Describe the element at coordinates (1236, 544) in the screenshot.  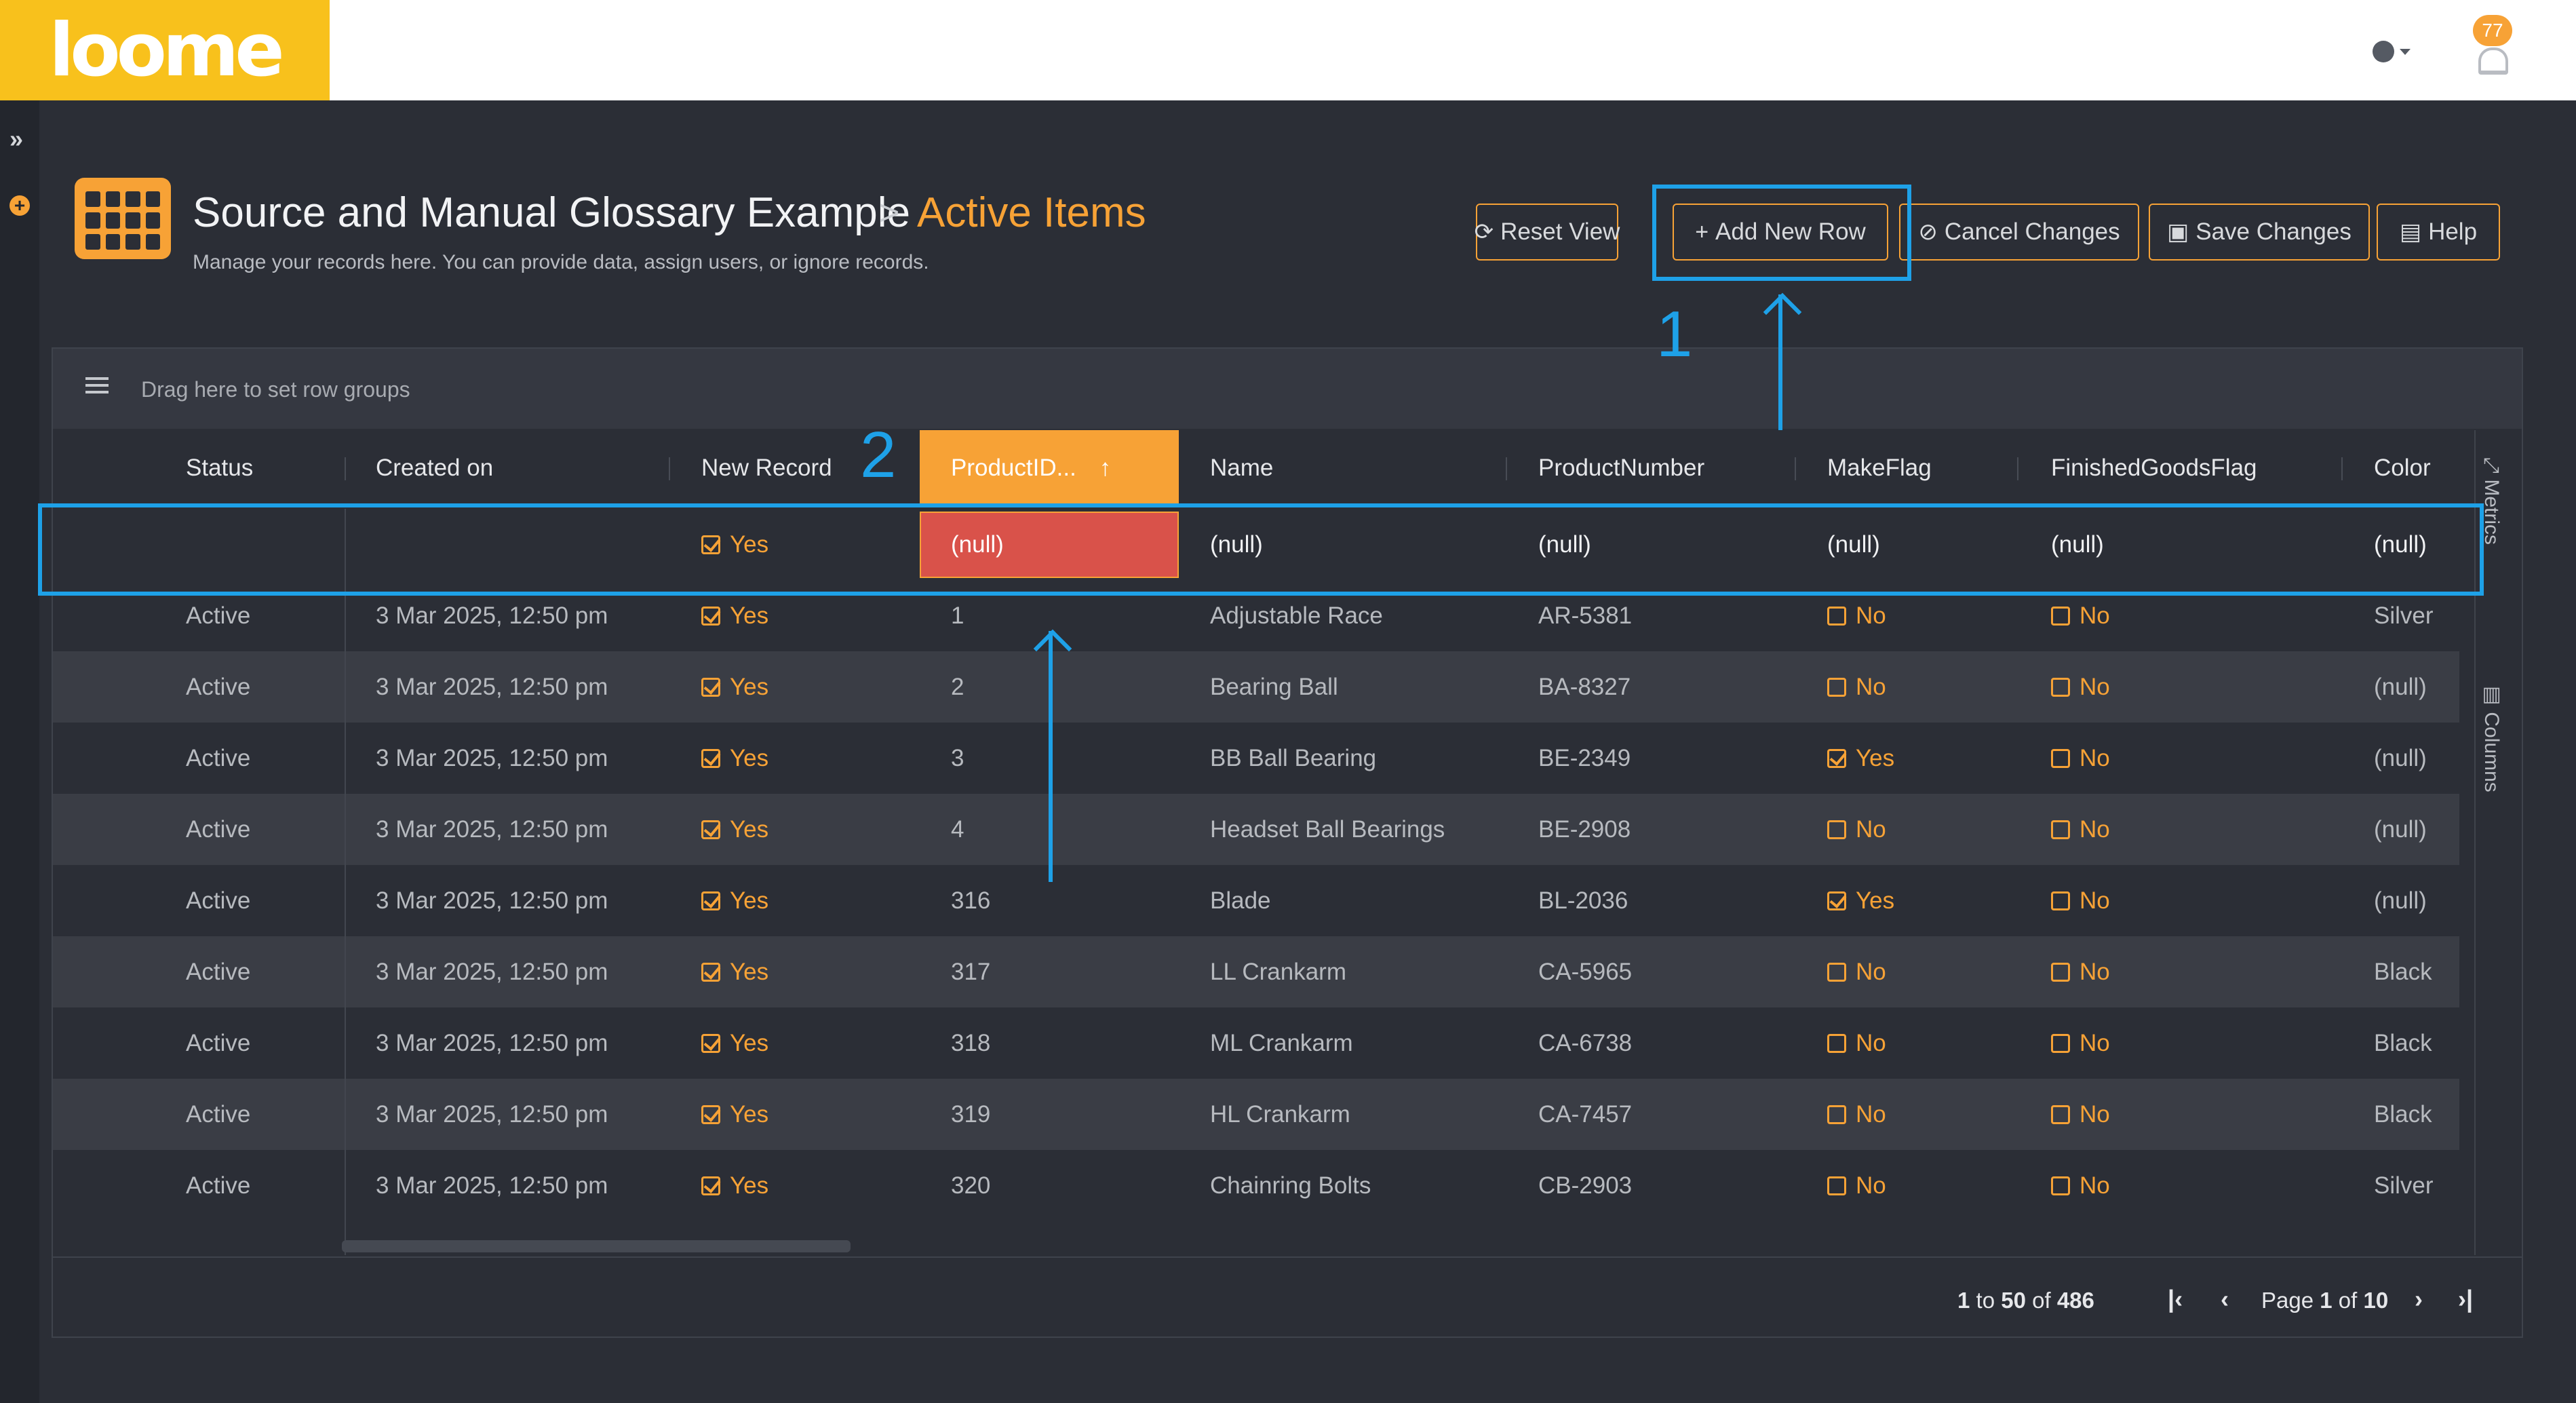
I see `name-cell: (null)` at that location.